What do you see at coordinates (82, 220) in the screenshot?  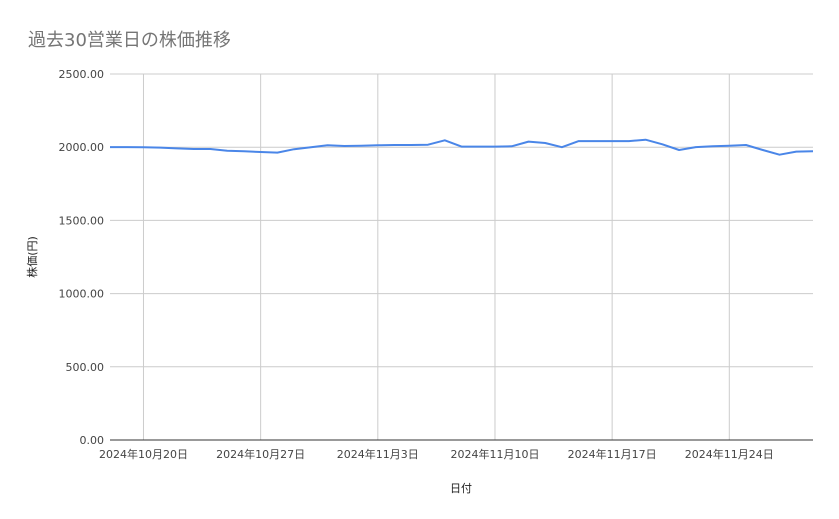 I see `y-tick-label: 1500.00` at bounding box center [82, 220].